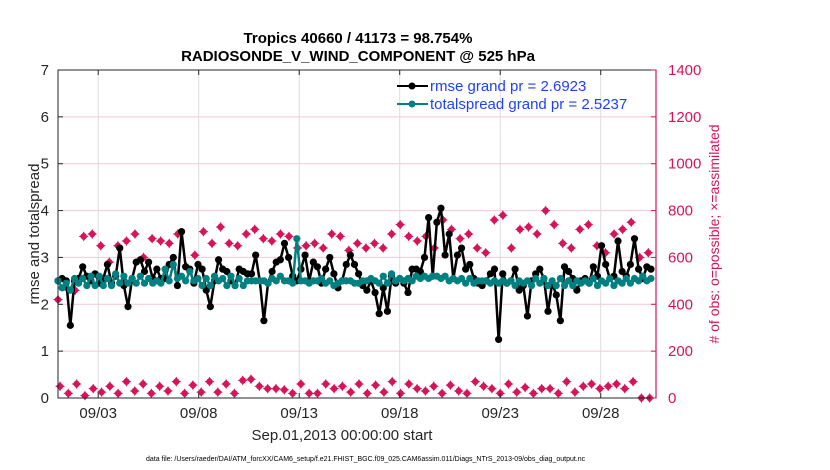 The height and width of the screenshot is (470, 830). What do you see at coordinates (680, 304) in the screenshot?
I see `y2-tick-label: 400` at bounding box center [680, 304].